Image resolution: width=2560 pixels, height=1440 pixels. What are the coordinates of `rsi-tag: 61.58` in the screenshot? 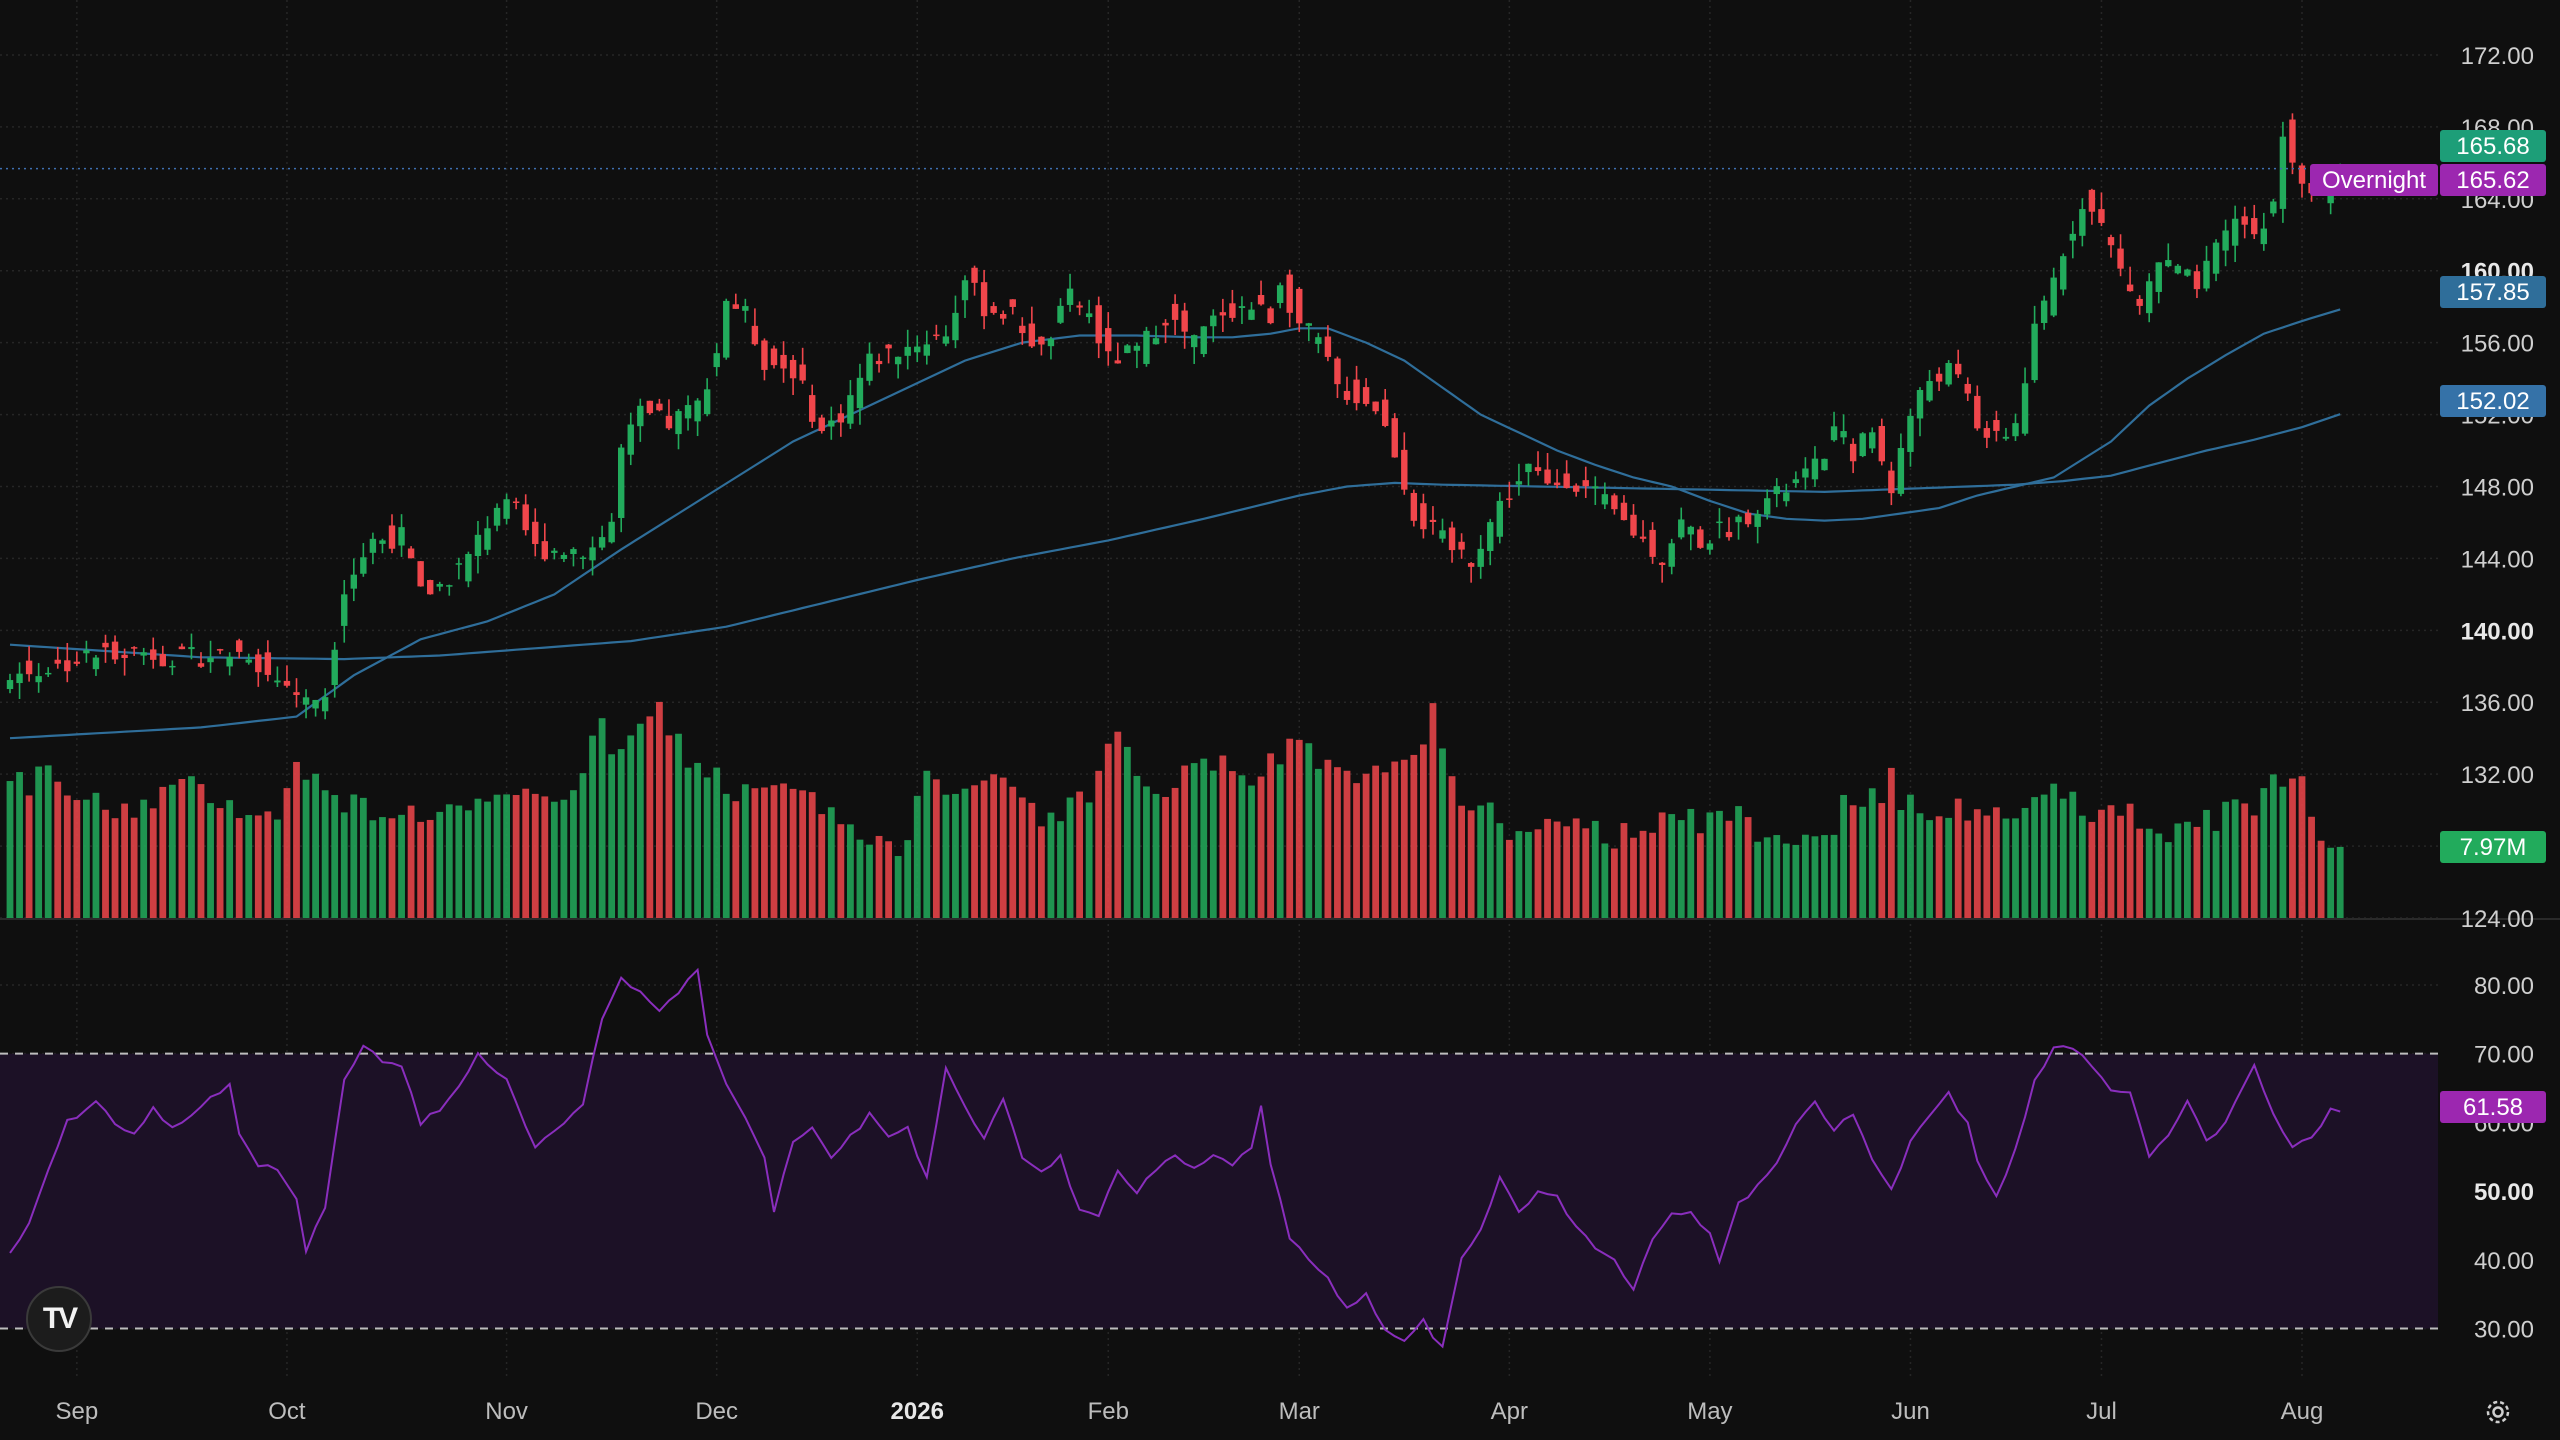 It's located at (2493, 1107).